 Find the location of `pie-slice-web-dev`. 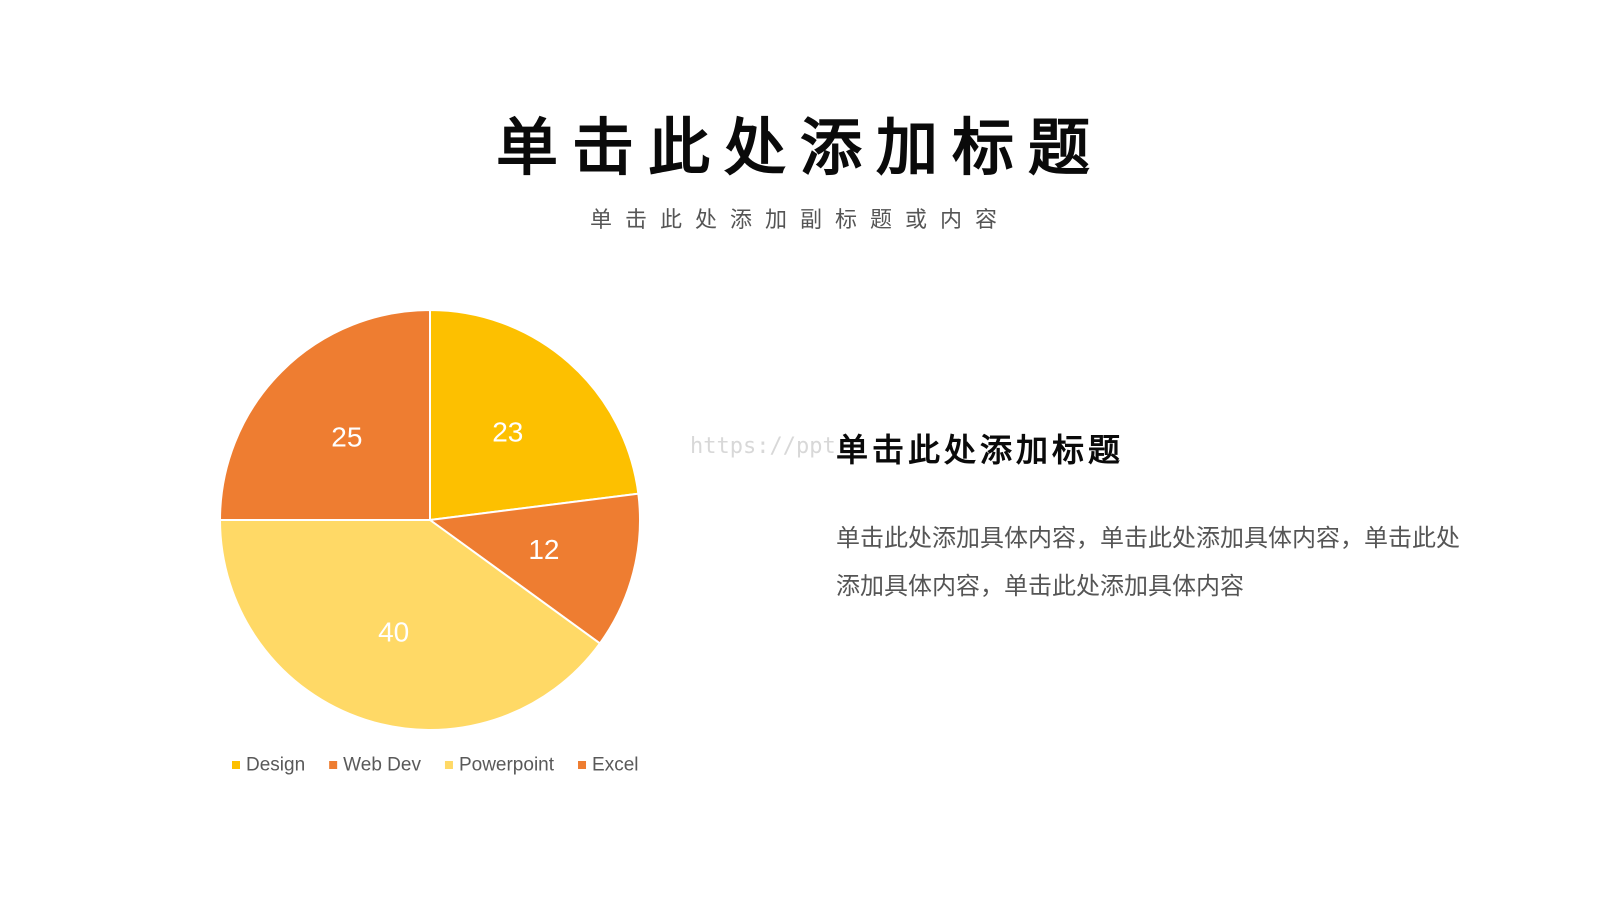

pie-slice-web-dev is located at coordinates (534, 568).